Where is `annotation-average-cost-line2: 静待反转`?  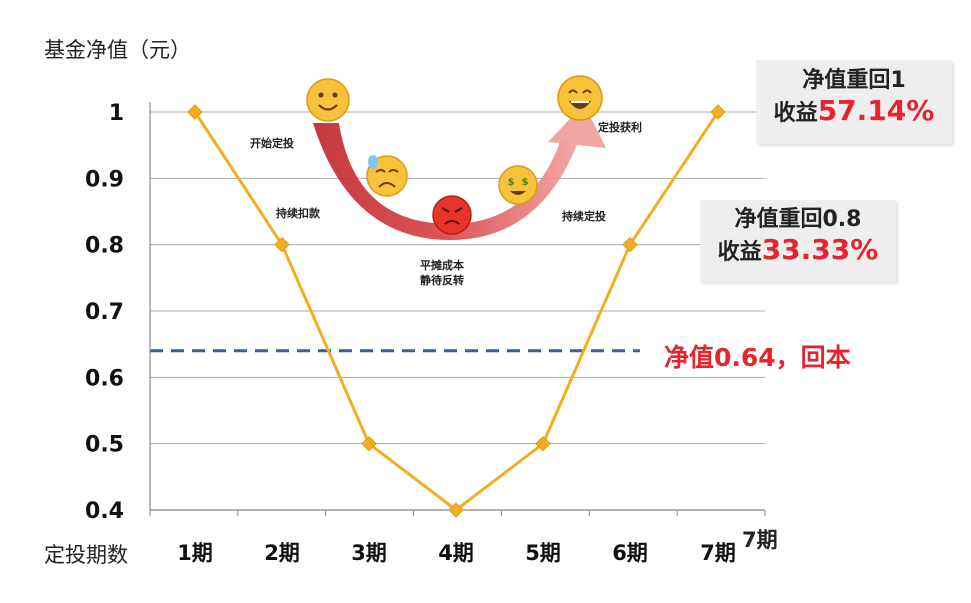
annotation-average-cost-line2: 静待反转 is located at coordinates (442, 280).